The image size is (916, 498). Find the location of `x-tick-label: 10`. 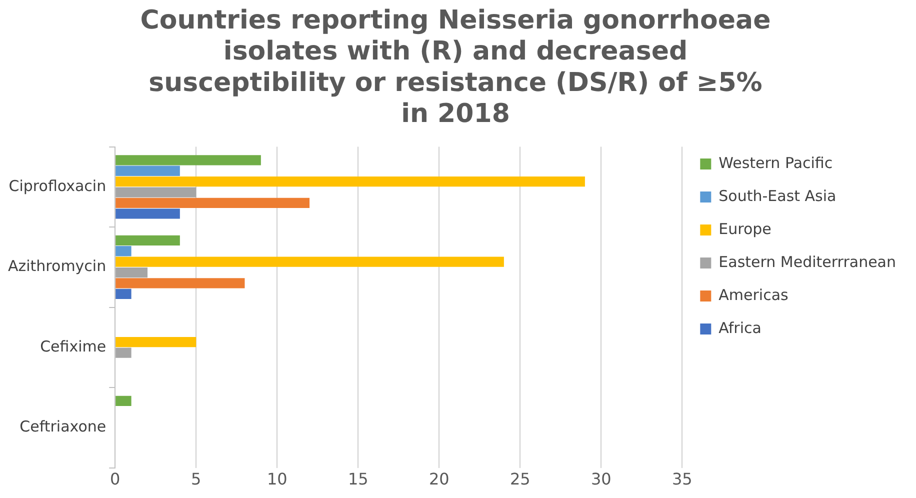

x-tick-label: 10 is located at coordinates (277, 479).